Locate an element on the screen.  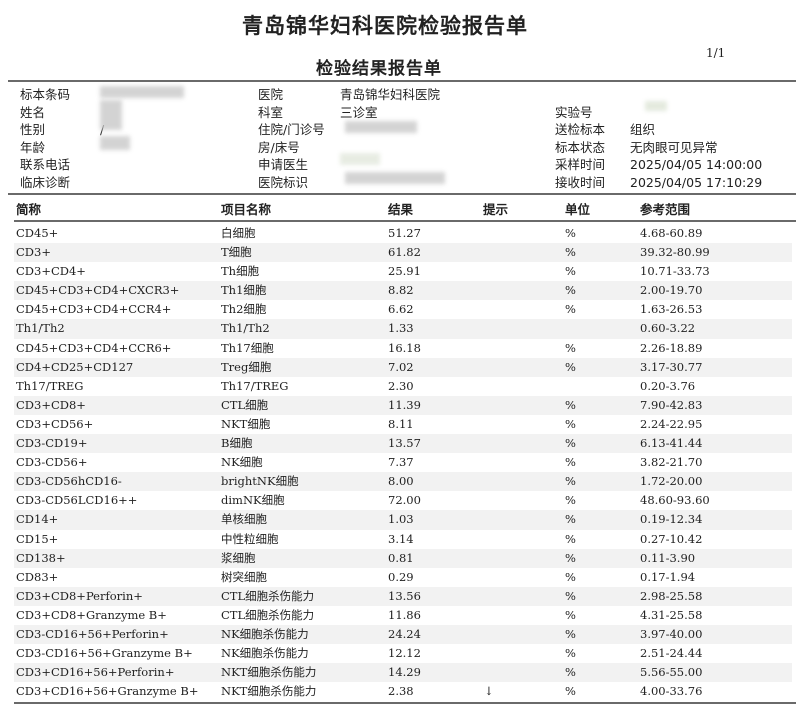
redacted-name is located at coordinates (111, 115).